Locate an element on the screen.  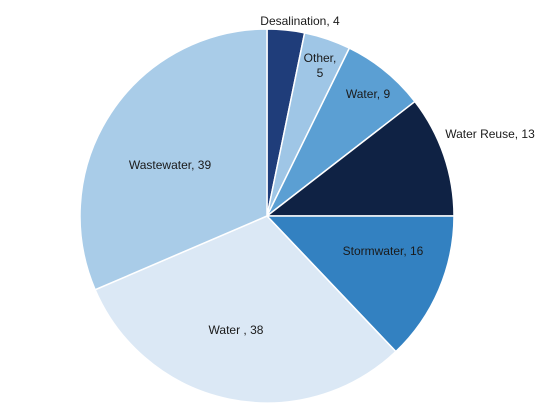
label-other-line1: Other, is located at coordinates (320, 58).